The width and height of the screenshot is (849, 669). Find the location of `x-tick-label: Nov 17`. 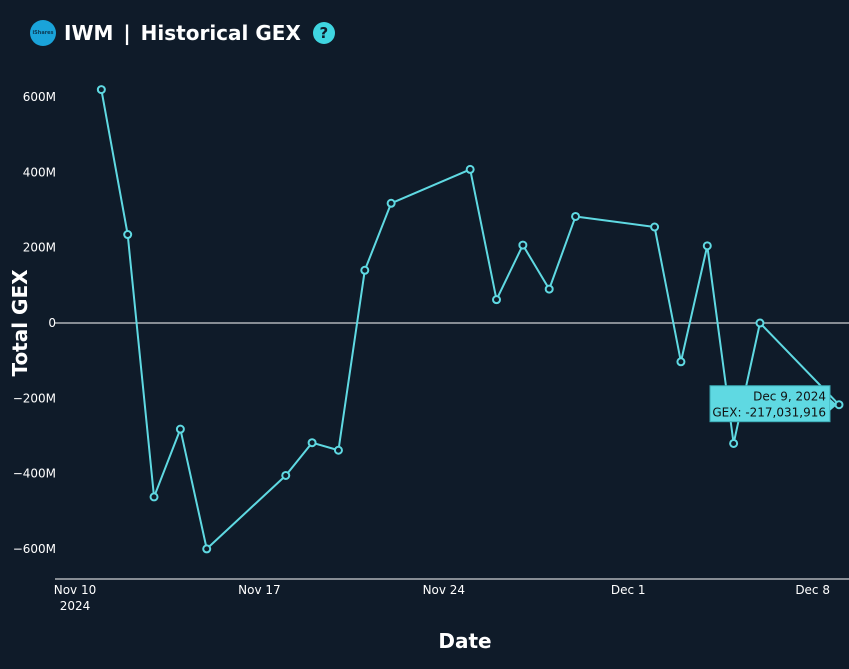

x-tick-label: Nov 17 is located at coordinates (259, 590).